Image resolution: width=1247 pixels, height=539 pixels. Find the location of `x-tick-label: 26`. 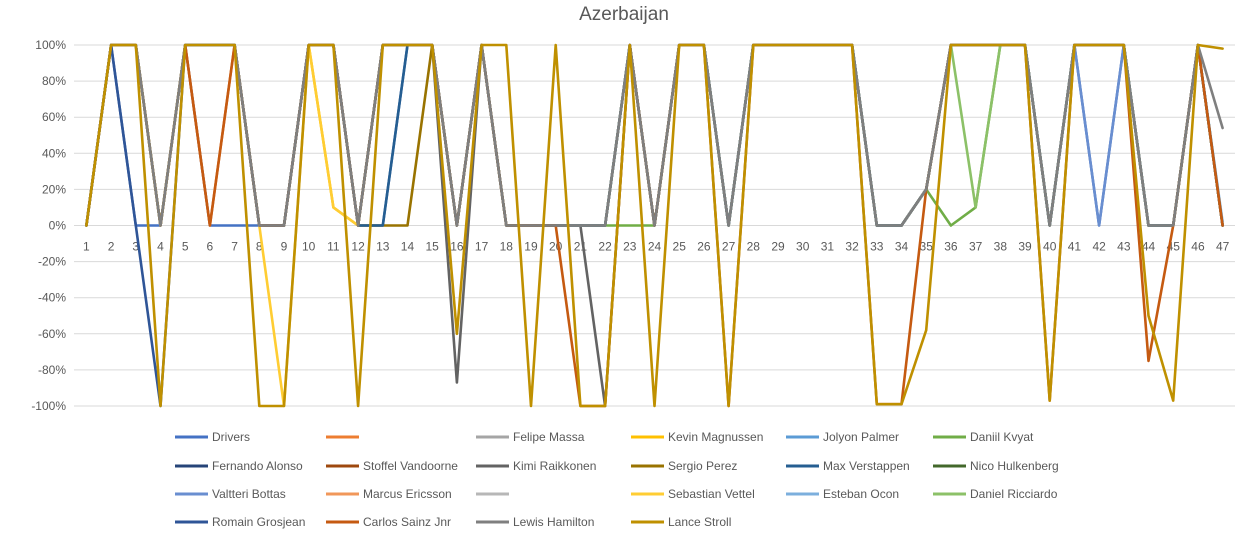

x-tick-label: 26 is located at coordinates (704, 247).